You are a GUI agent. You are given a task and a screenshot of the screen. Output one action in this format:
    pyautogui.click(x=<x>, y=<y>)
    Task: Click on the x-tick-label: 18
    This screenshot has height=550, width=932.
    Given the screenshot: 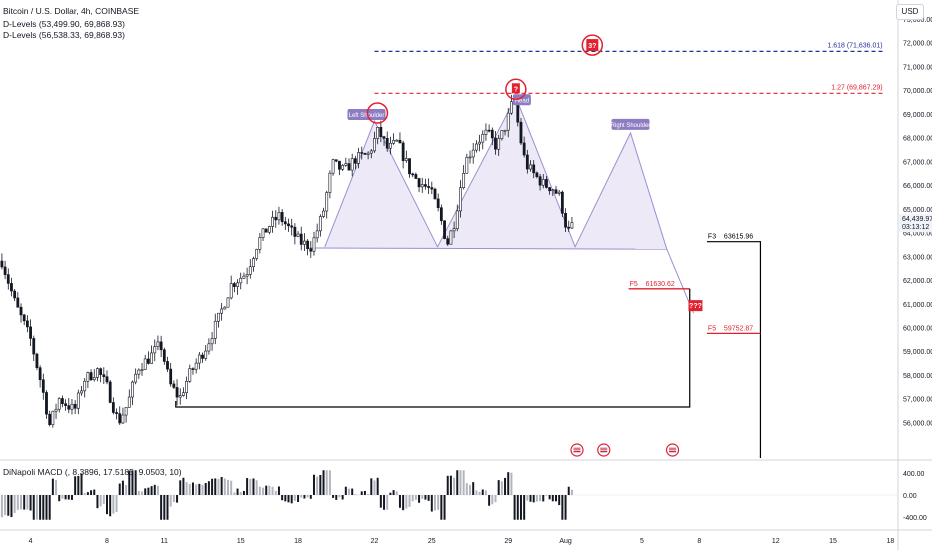 What is the action you would take?
    pyautogui.click(x=890, y=541)
    